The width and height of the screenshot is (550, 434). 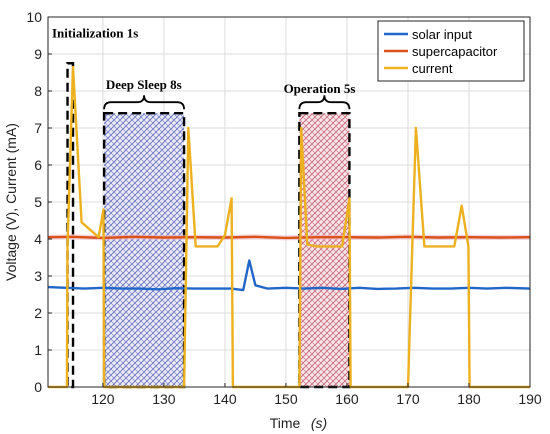 I want to click on y-tick-label: 1, so click(x=38, y=350).